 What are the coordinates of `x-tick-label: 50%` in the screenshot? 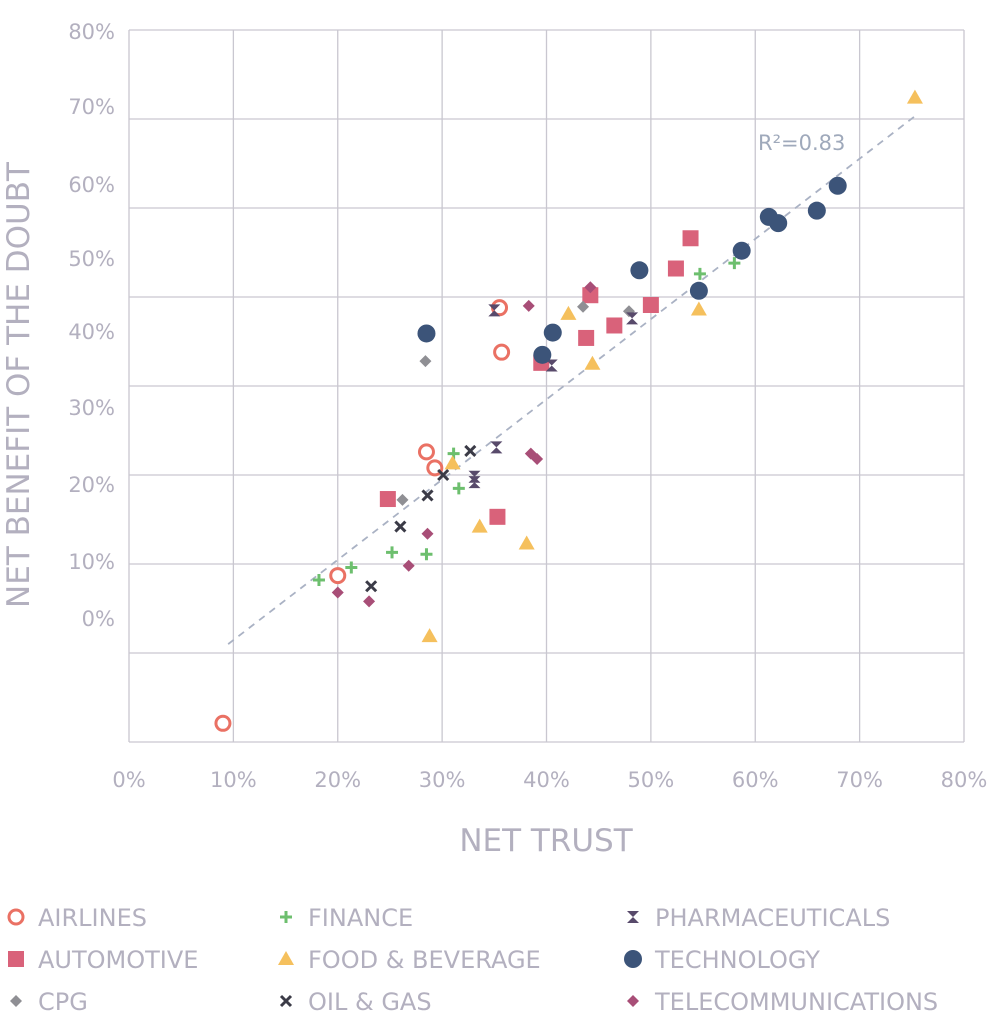 It's located at (651, 780).